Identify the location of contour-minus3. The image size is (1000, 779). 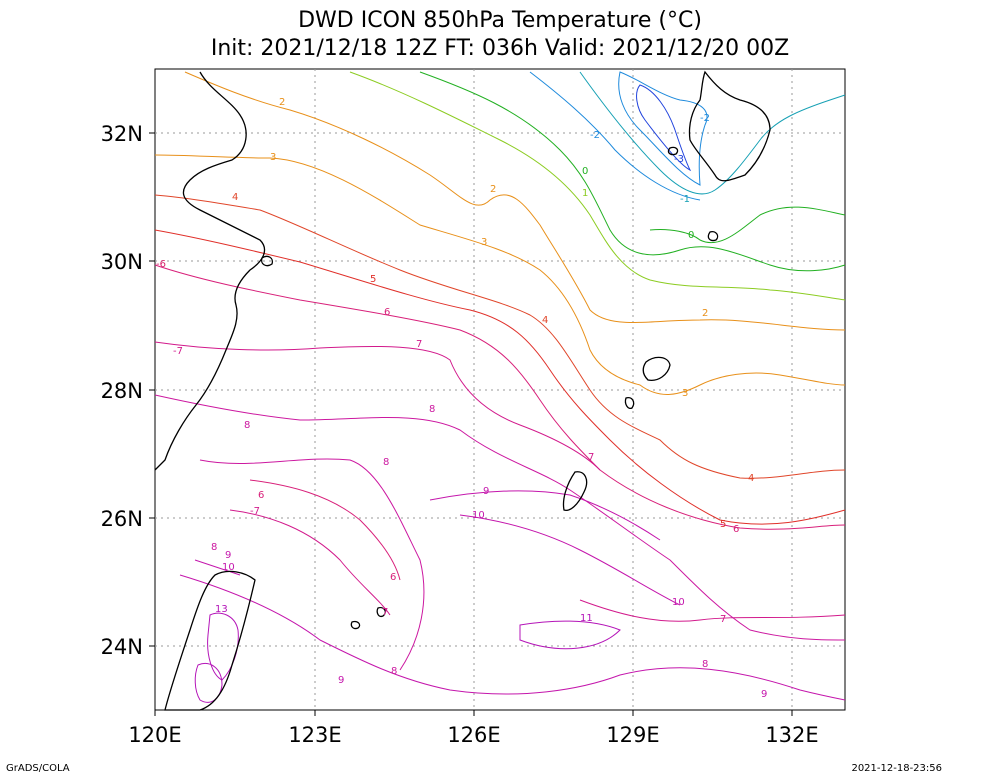
(664, 128).